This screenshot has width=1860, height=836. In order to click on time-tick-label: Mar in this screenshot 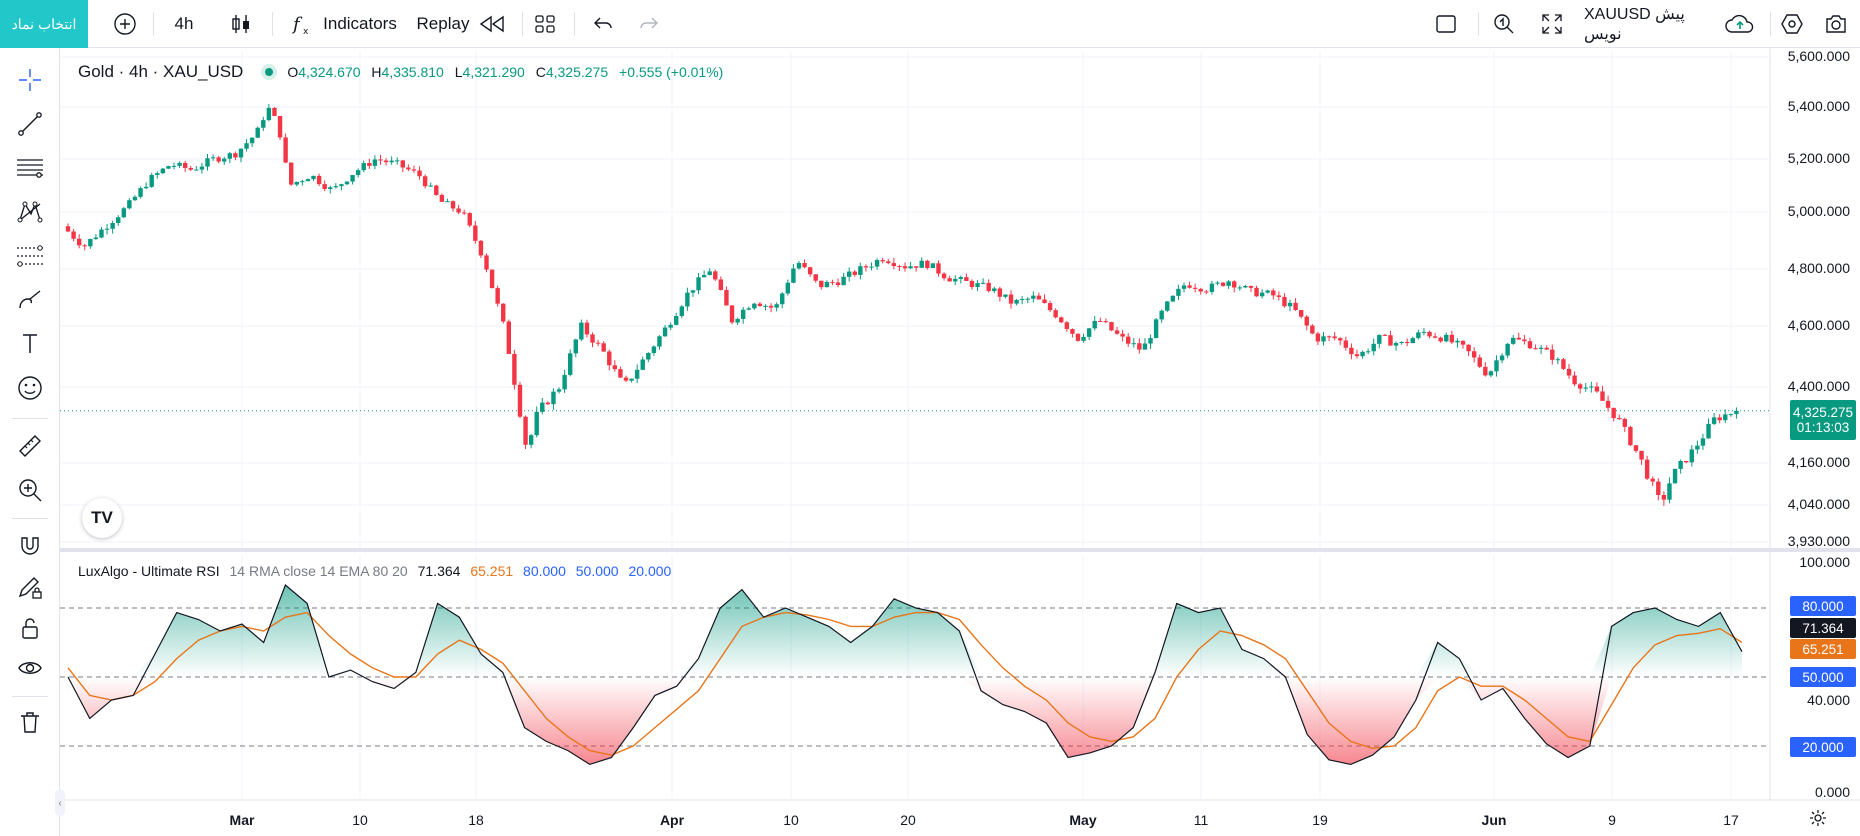, I will do `click(242, 820)`.